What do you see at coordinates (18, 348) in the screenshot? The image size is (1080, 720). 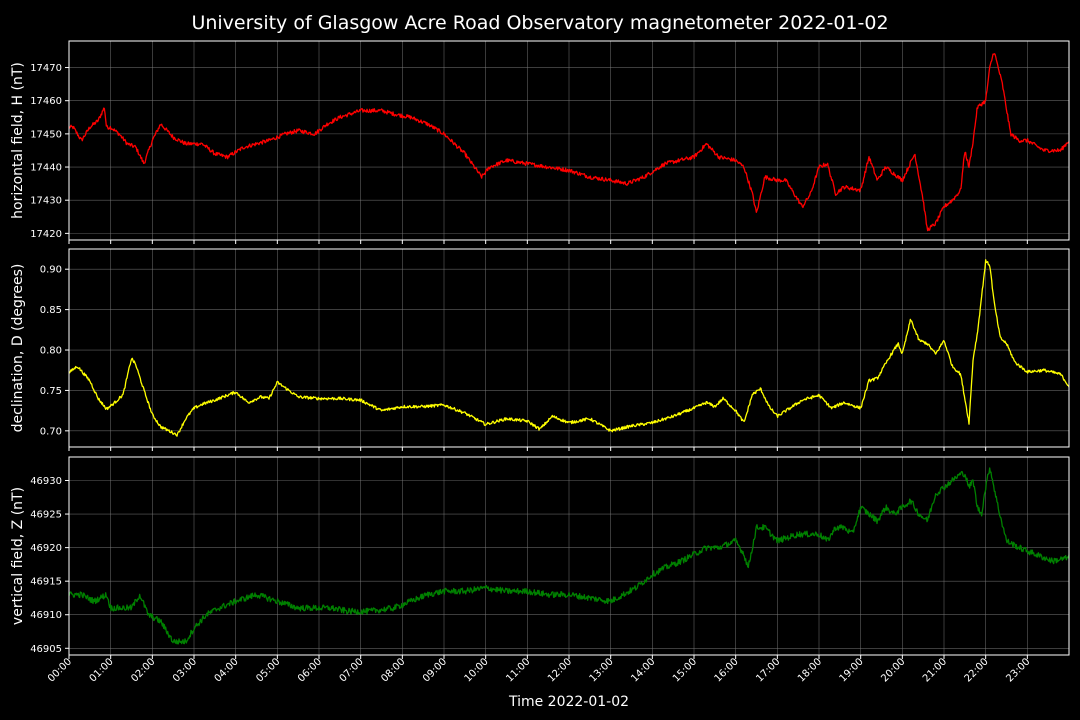 I see `y-axis-label: declination, D (degrees)` at bounding box center [18, 348].